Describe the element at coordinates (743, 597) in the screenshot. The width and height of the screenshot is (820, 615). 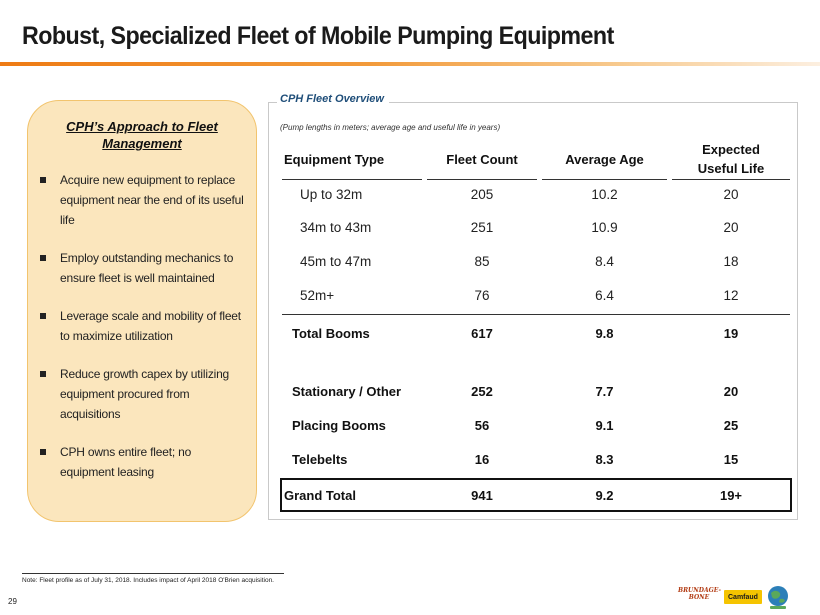
I see `camfaud-logo: Camfaud` at that location.